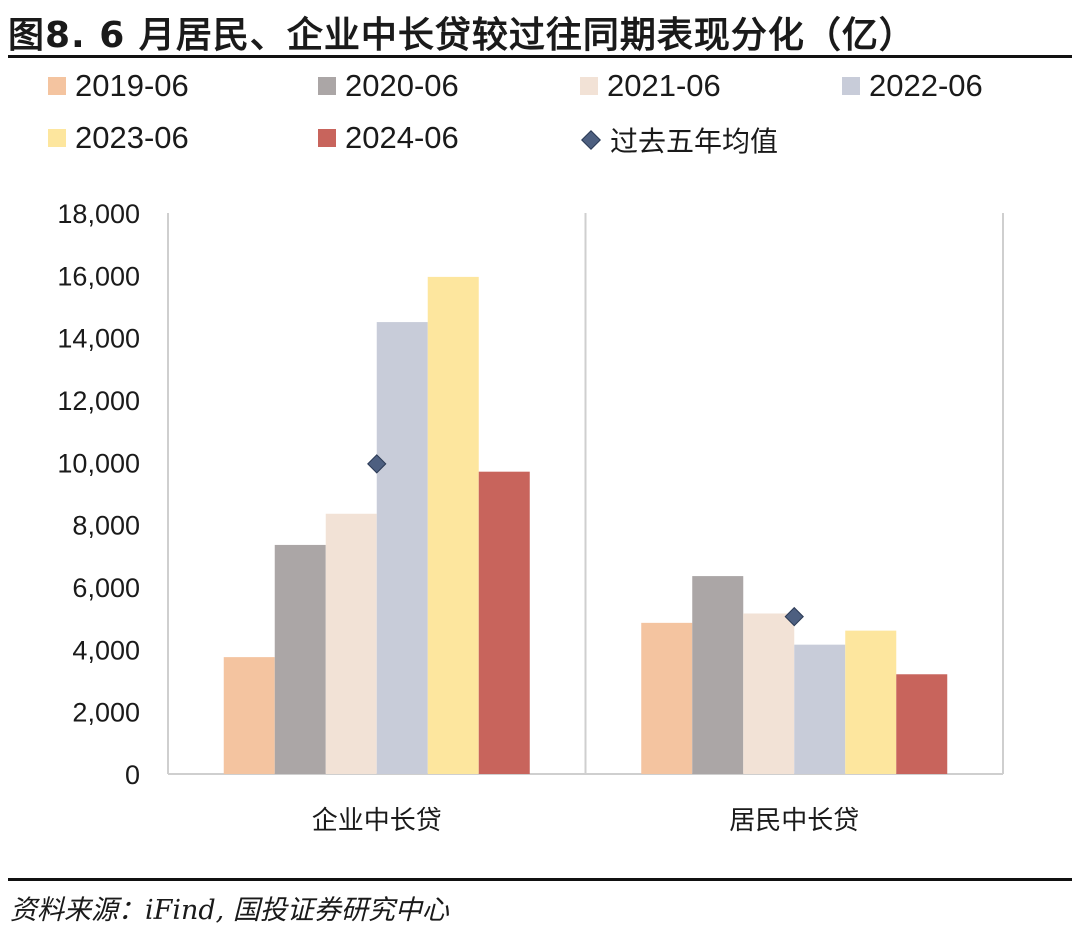  I want to click on legend-swatch-2024, so click(327, 138).